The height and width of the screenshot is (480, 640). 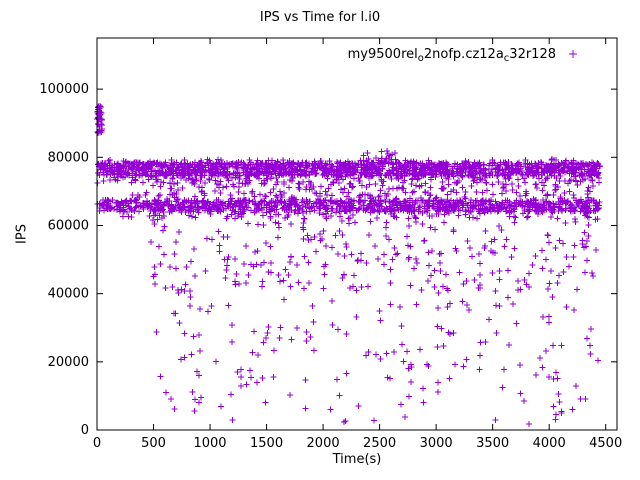 What do you see at coordinates (68, 362) in the screenshot?
I see `y-tick-label: 20000` at bounding box center [68, 362].